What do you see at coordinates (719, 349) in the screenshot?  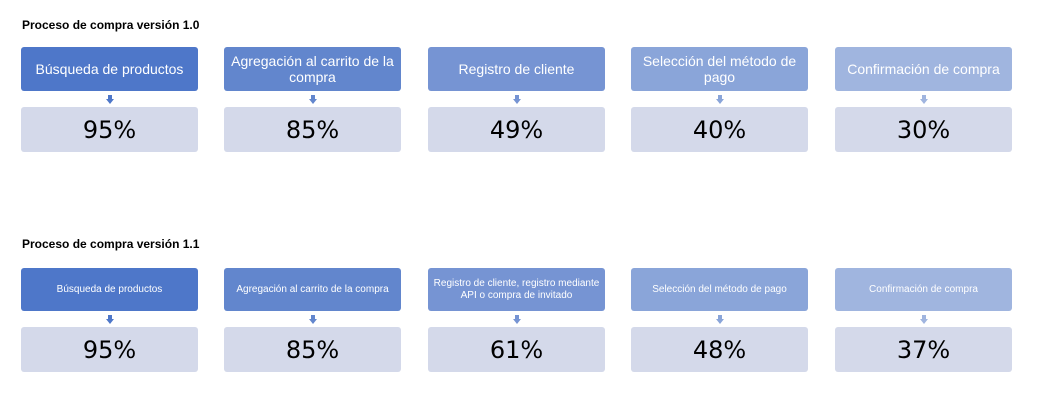 I see `step-value: 48%` at bounding box center [719, 349].